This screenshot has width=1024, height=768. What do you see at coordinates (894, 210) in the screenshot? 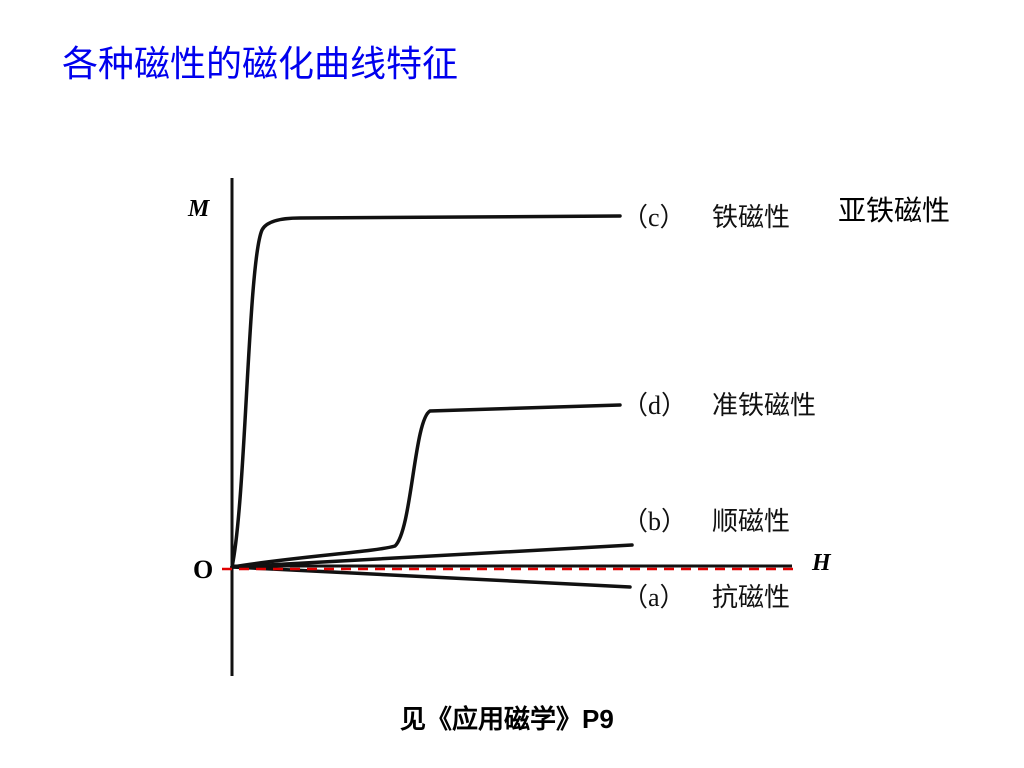
I see `ferrimagnetic-note: 亚铁磁性` at bounding box center [894, 210].